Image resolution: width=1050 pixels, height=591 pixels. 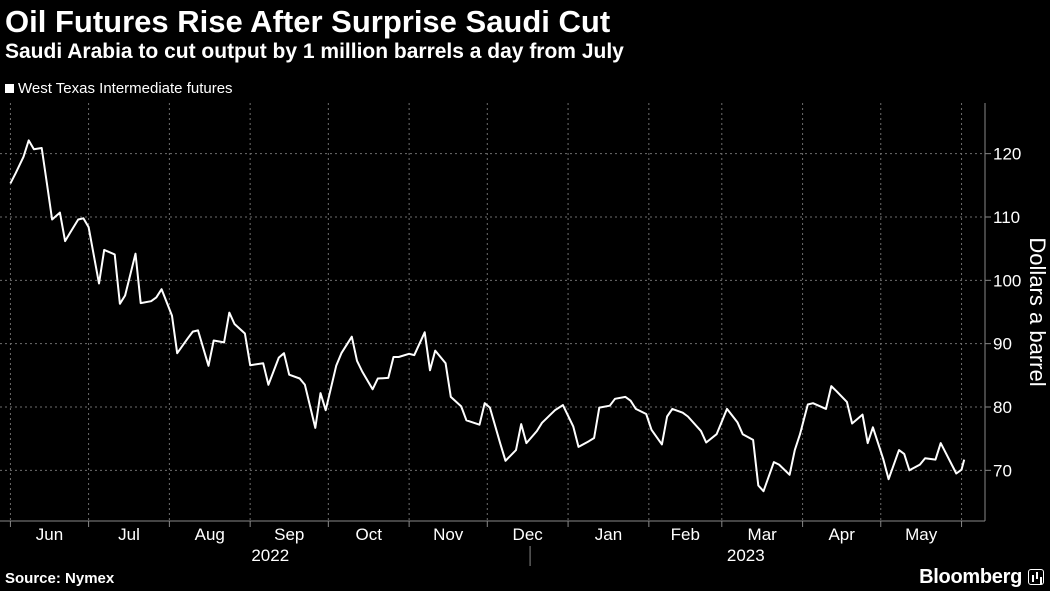 What do you see at coordinates (60, 578) in the screenshot?
I see `source-note: Source: Nymex` at bounding box center [60, 578].